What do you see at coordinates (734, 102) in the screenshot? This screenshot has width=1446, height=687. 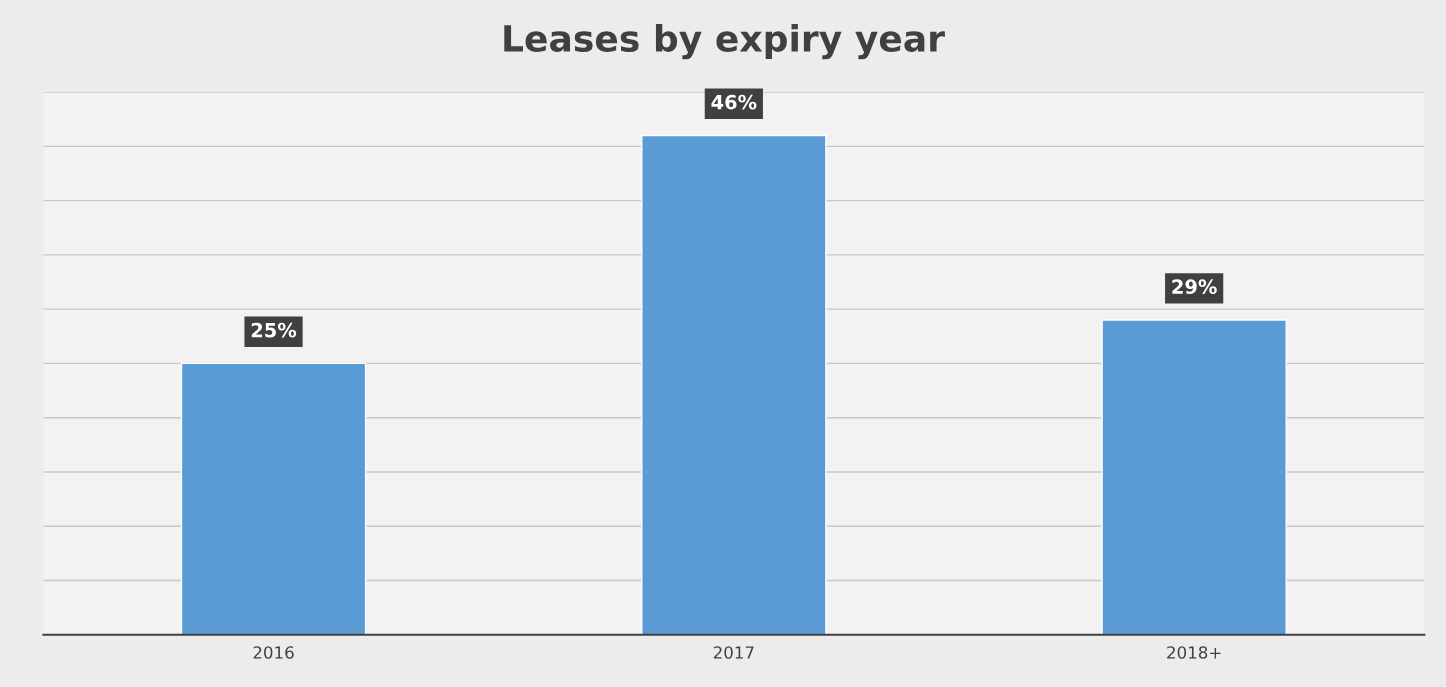 I see `data-label: 46%` at bounding box center [734, 102].